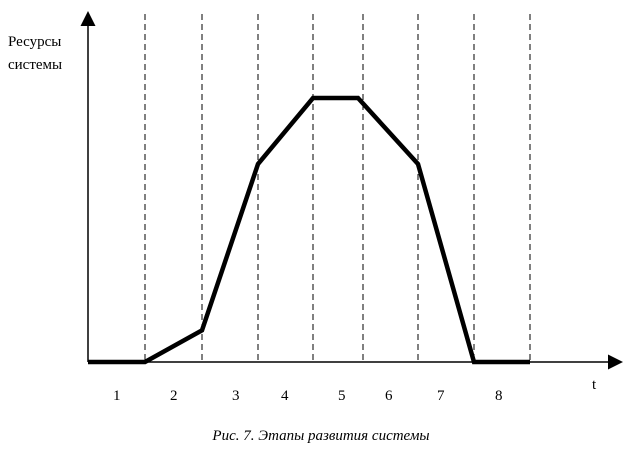 This screenshot has height=460, width=642. Describe the element at coordinates (389, 396) in the screenshot. I see `stage-label: 6` at that location.